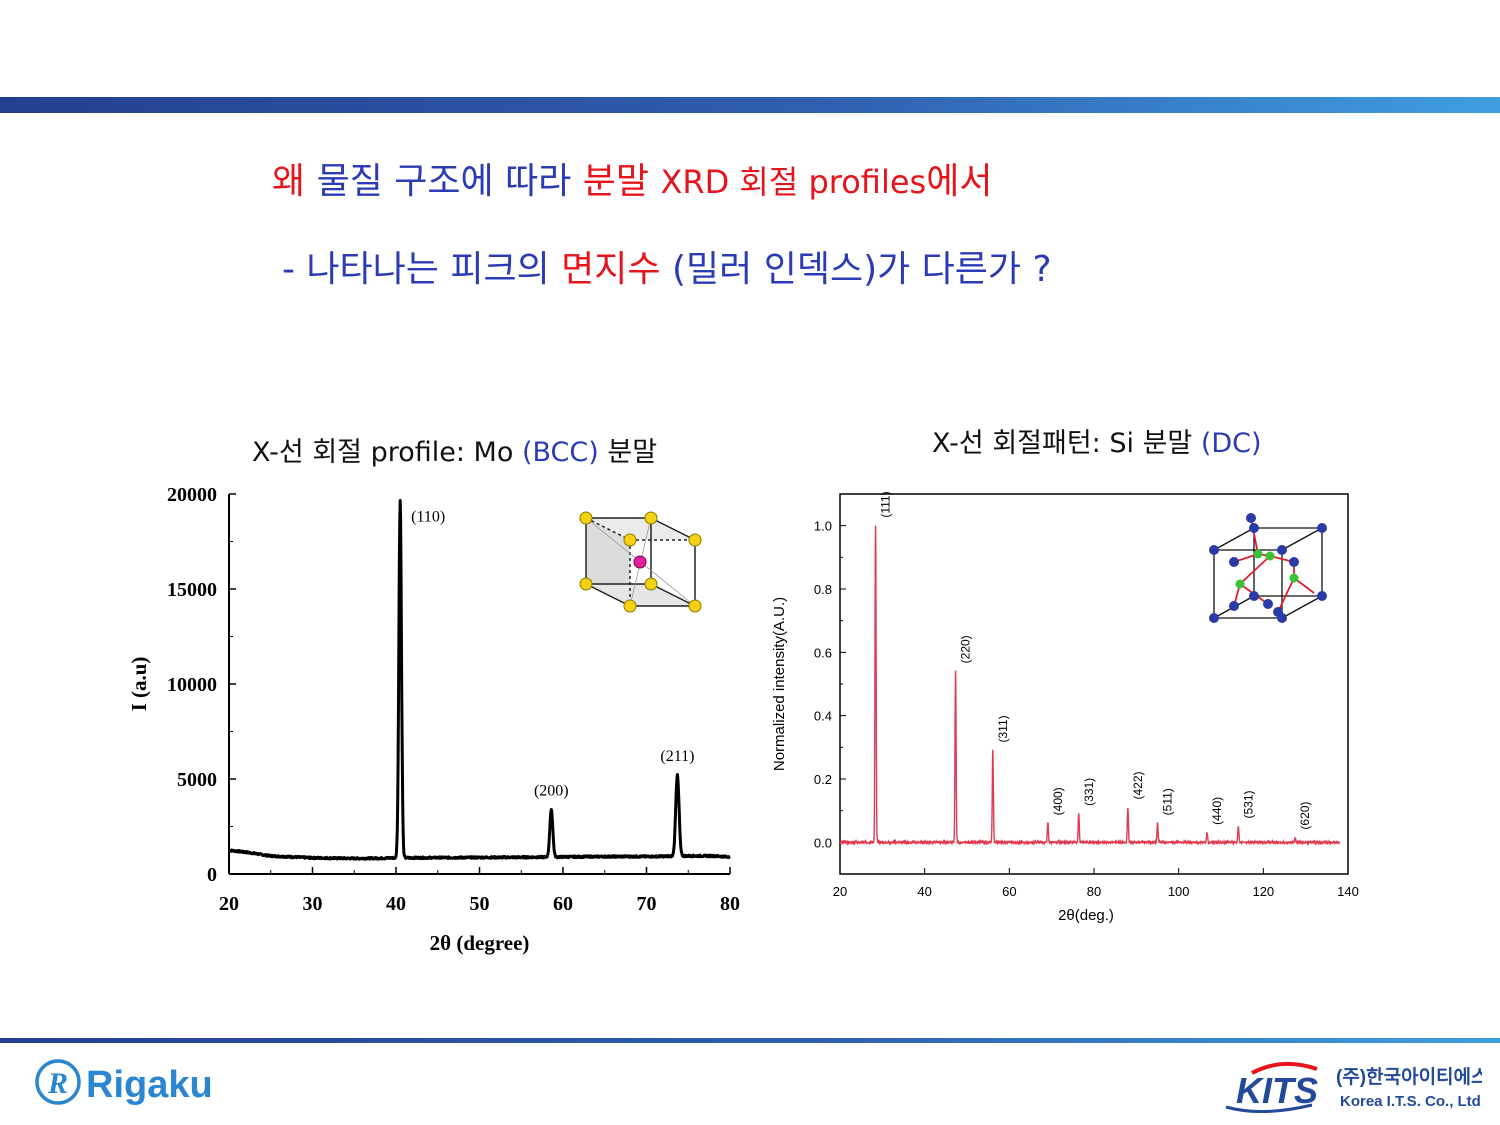 The width and height of the screenshot is (1500, 1125). What do you see at coordinates (1248, 804) in the screenshot?
I see `peak-label: (531)` at bounding box center [1248, 804].